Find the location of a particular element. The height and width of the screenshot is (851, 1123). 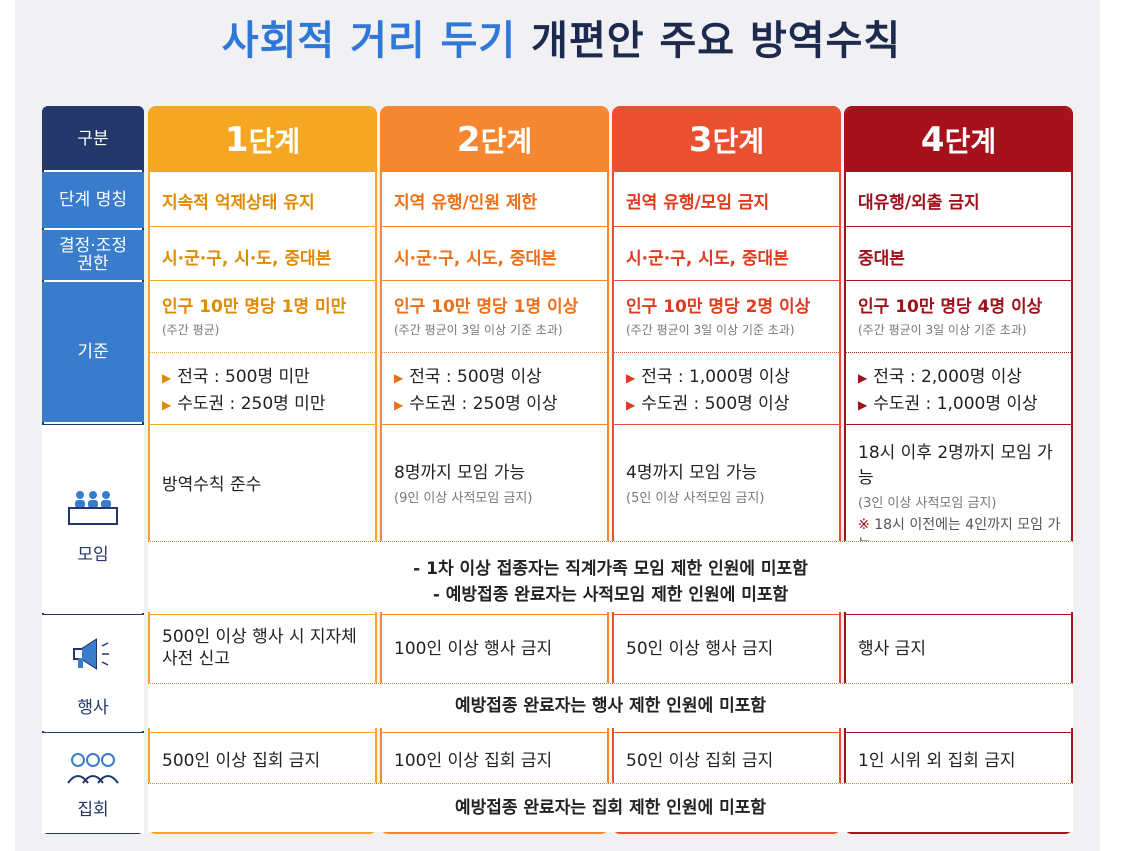

stage-number: 3 is located at coordinates (700, 140).